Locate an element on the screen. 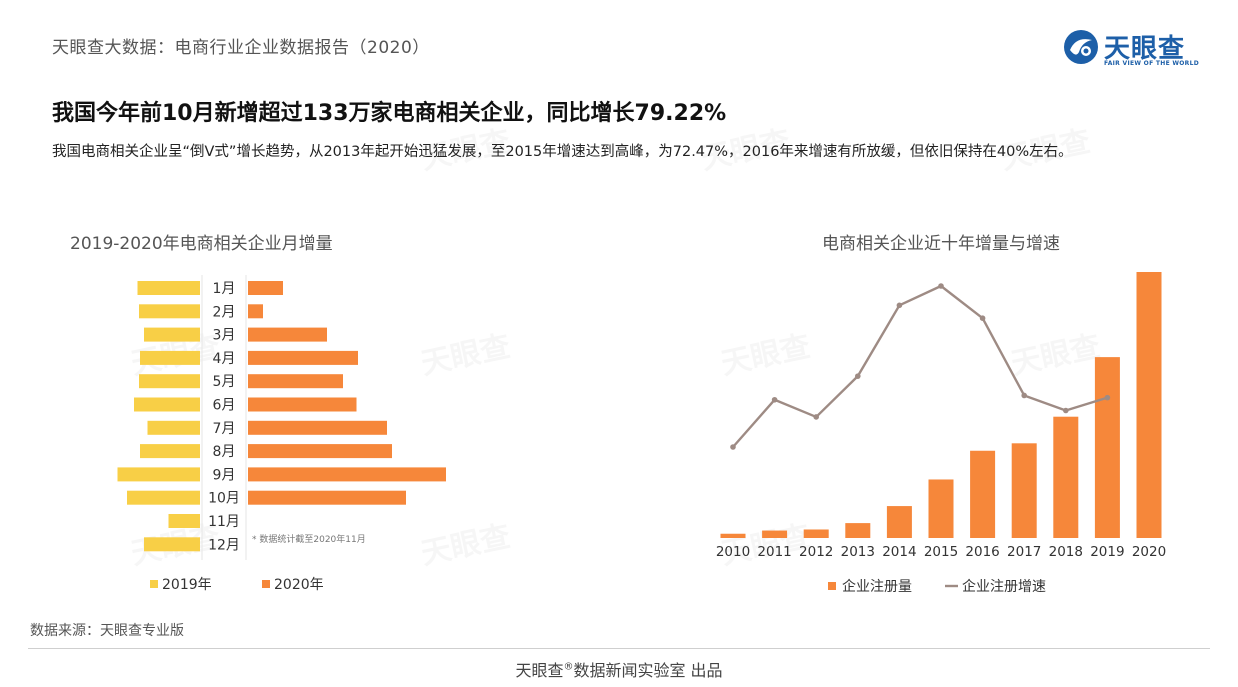 Image resolution: width=1238 pixels, height=687 pixels. footer-prefix: 天眼查 is located at coordinates (539, 670).